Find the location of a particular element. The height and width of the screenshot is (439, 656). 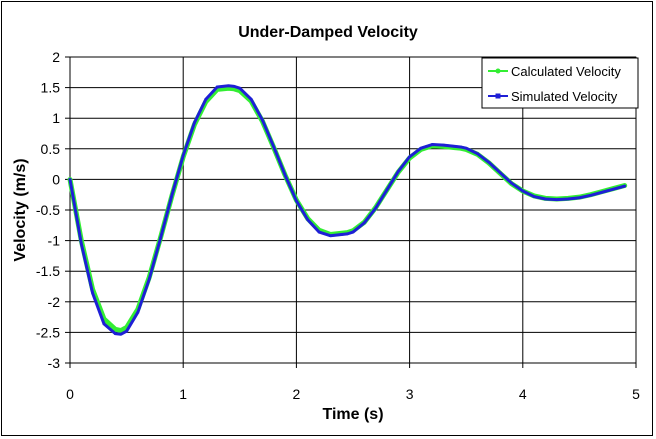

y-tick-label: -3 is located at coordinates (54, 363).